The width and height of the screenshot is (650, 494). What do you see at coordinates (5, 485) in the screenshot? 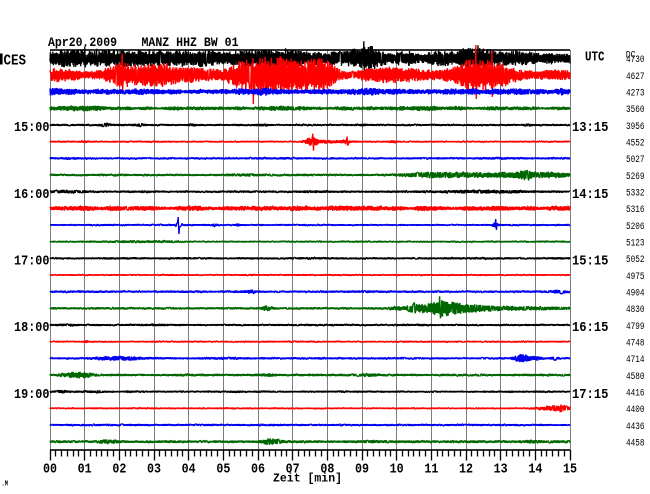
I see `svg-text: .M` at bounding box center [5, 485].